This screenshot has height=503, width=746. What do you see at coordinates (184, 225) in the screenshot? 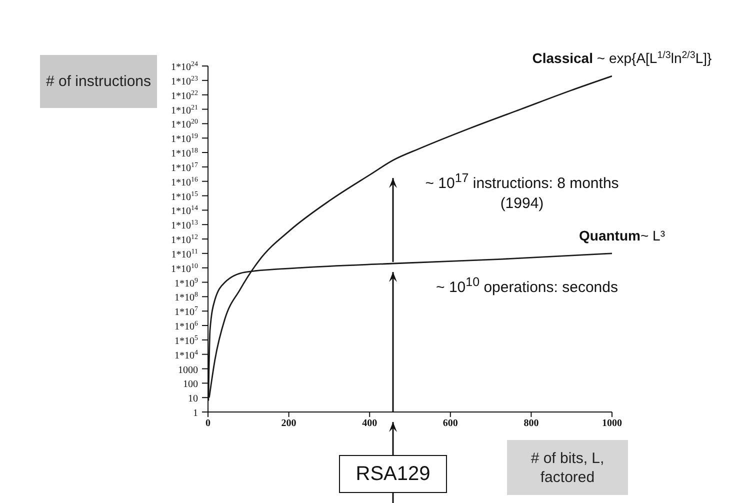
I see `y-tick-label: 1*10$^{13}$` at bounding box center [184, 225].